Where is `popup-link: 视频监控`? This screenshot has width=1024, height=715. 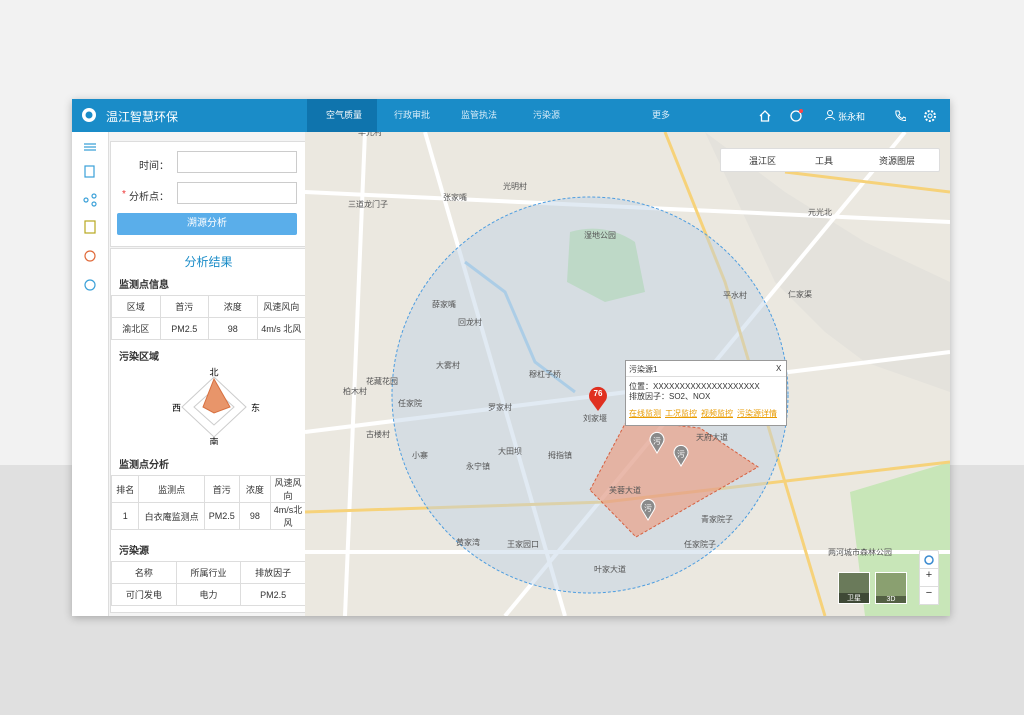 popup-link: 视频监控 is located at coordinates (717, 413).